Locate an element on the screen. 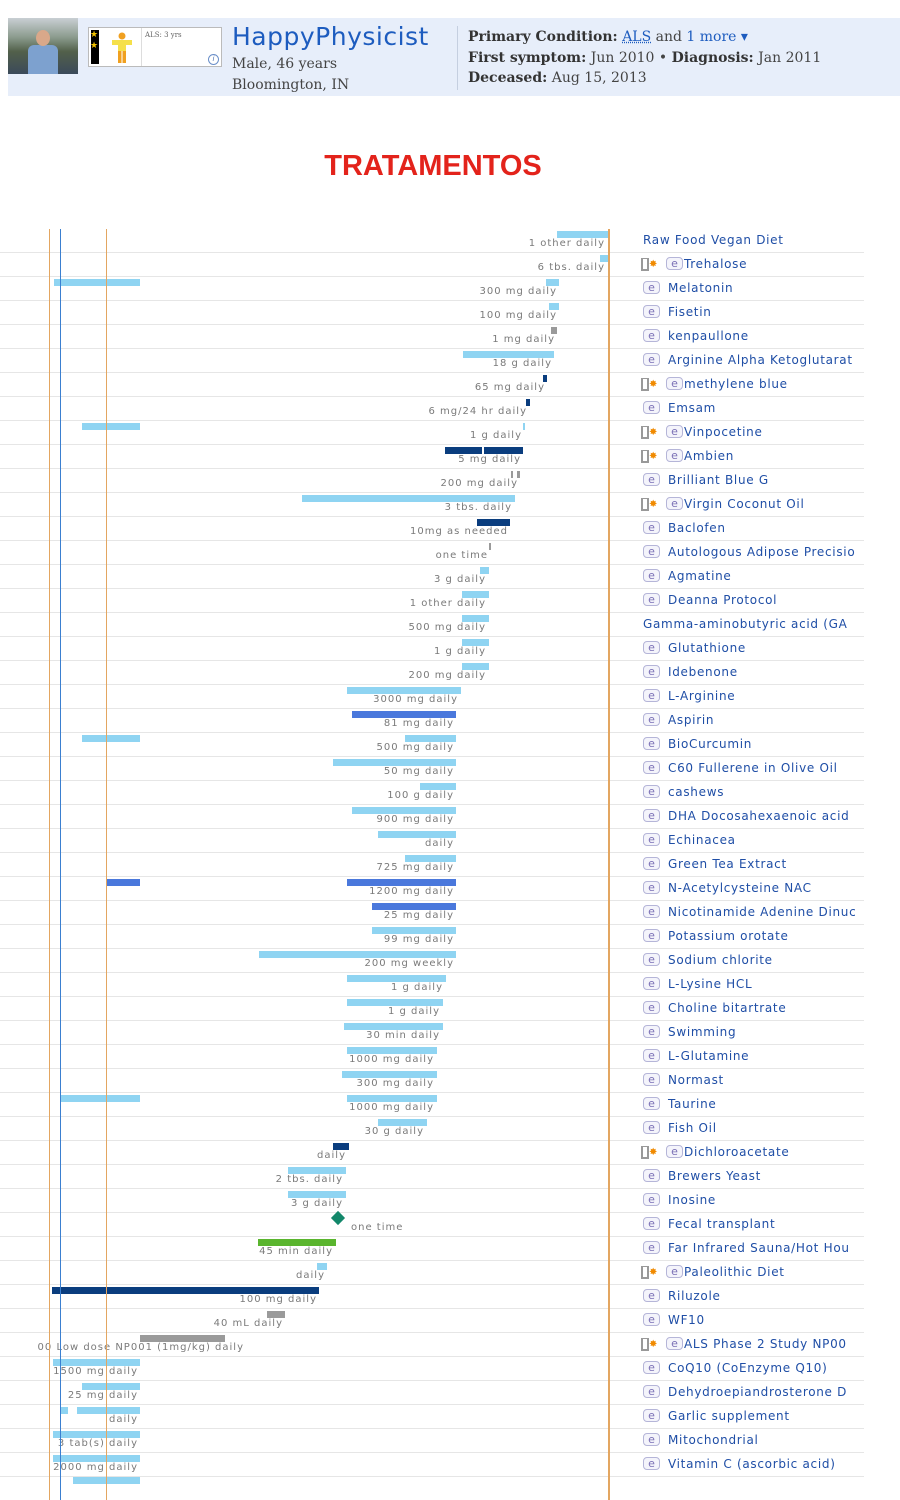  treatment-name-link: Trehalose is located at coordinates (716, 264).